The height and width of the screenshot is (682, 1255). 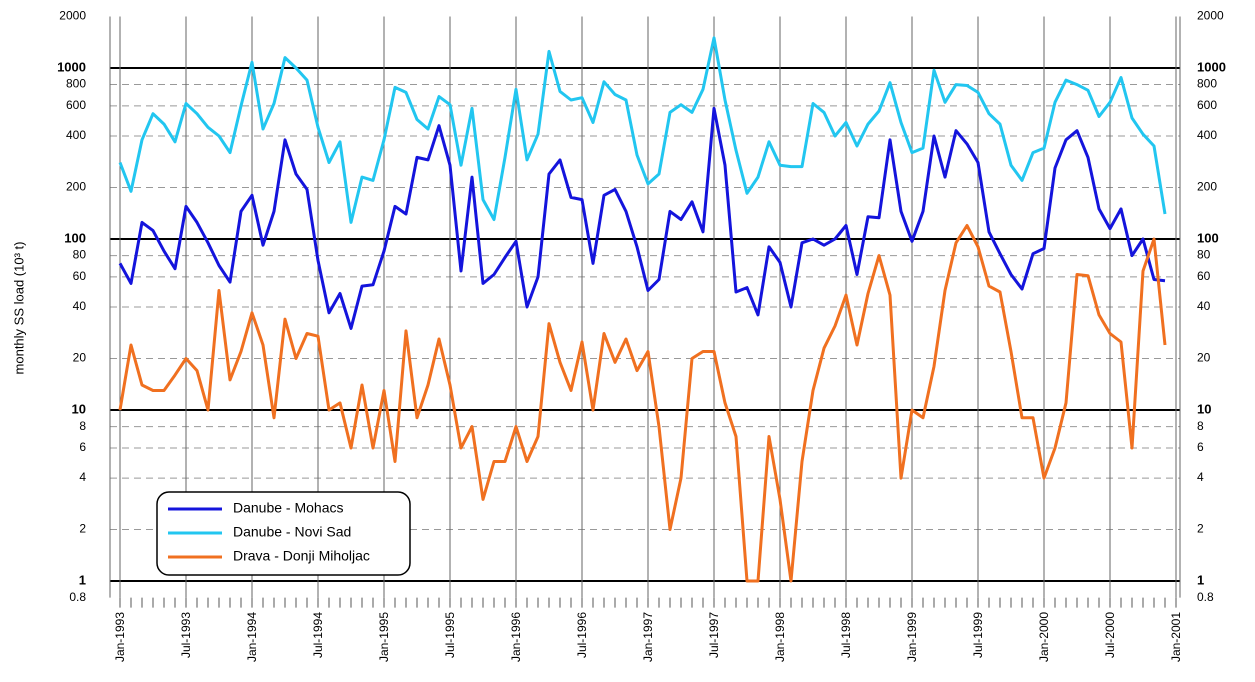 What do you see at coordinates (82, 477) in the screenshot?
I see `y-tick-label: 4` at bounding box center [82, 477].